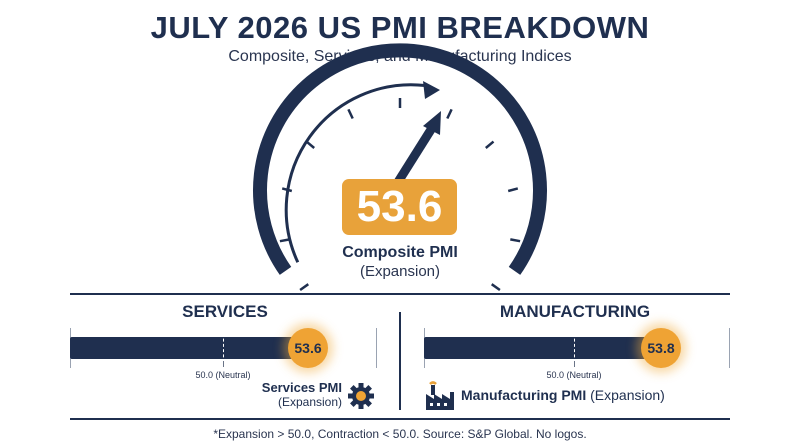 This screenshot has width=800, height=447. I want to click on manufacturing-bar-end-right, so click(729, 348).